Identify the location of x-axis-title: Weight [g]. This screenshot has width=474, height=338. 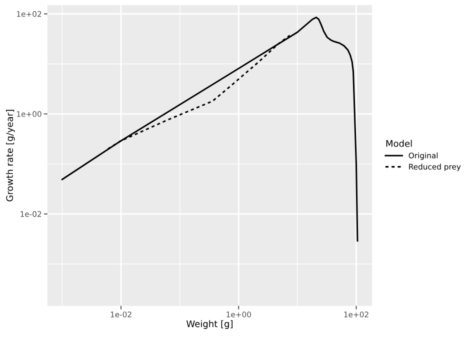
(209, 324).